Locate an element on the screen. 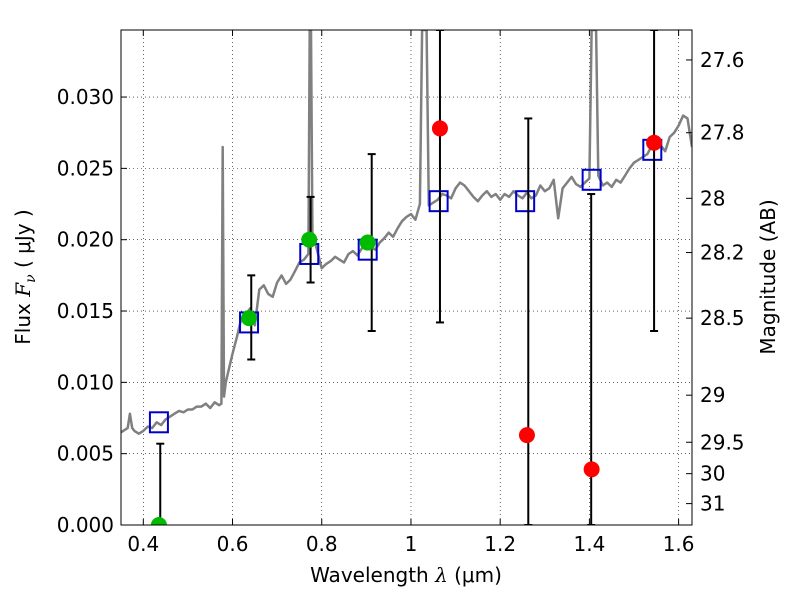 This screenshot has width=800, height=600. y-tick-label: 0.010 is located at coordinates (85, 382).